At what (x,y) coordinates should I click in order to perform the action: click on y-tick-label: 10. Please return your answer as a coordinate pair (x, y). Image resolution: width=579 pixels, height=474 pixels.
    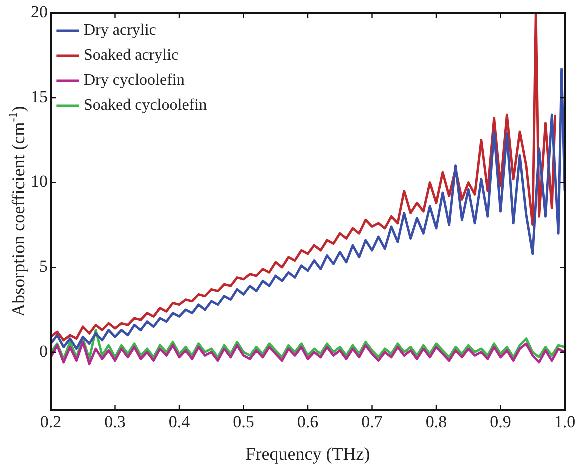
    Looking at the image, I should click on (39, 182).